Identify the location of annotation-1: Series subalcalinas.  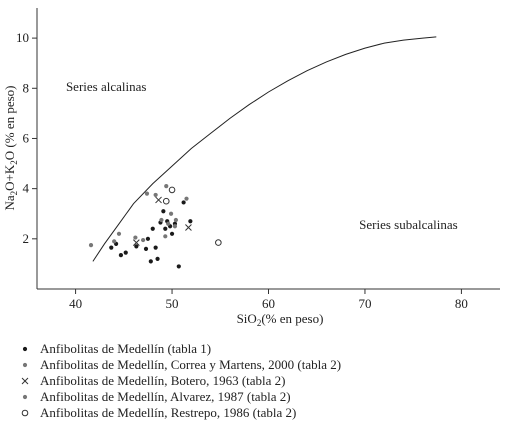
(408, 224).